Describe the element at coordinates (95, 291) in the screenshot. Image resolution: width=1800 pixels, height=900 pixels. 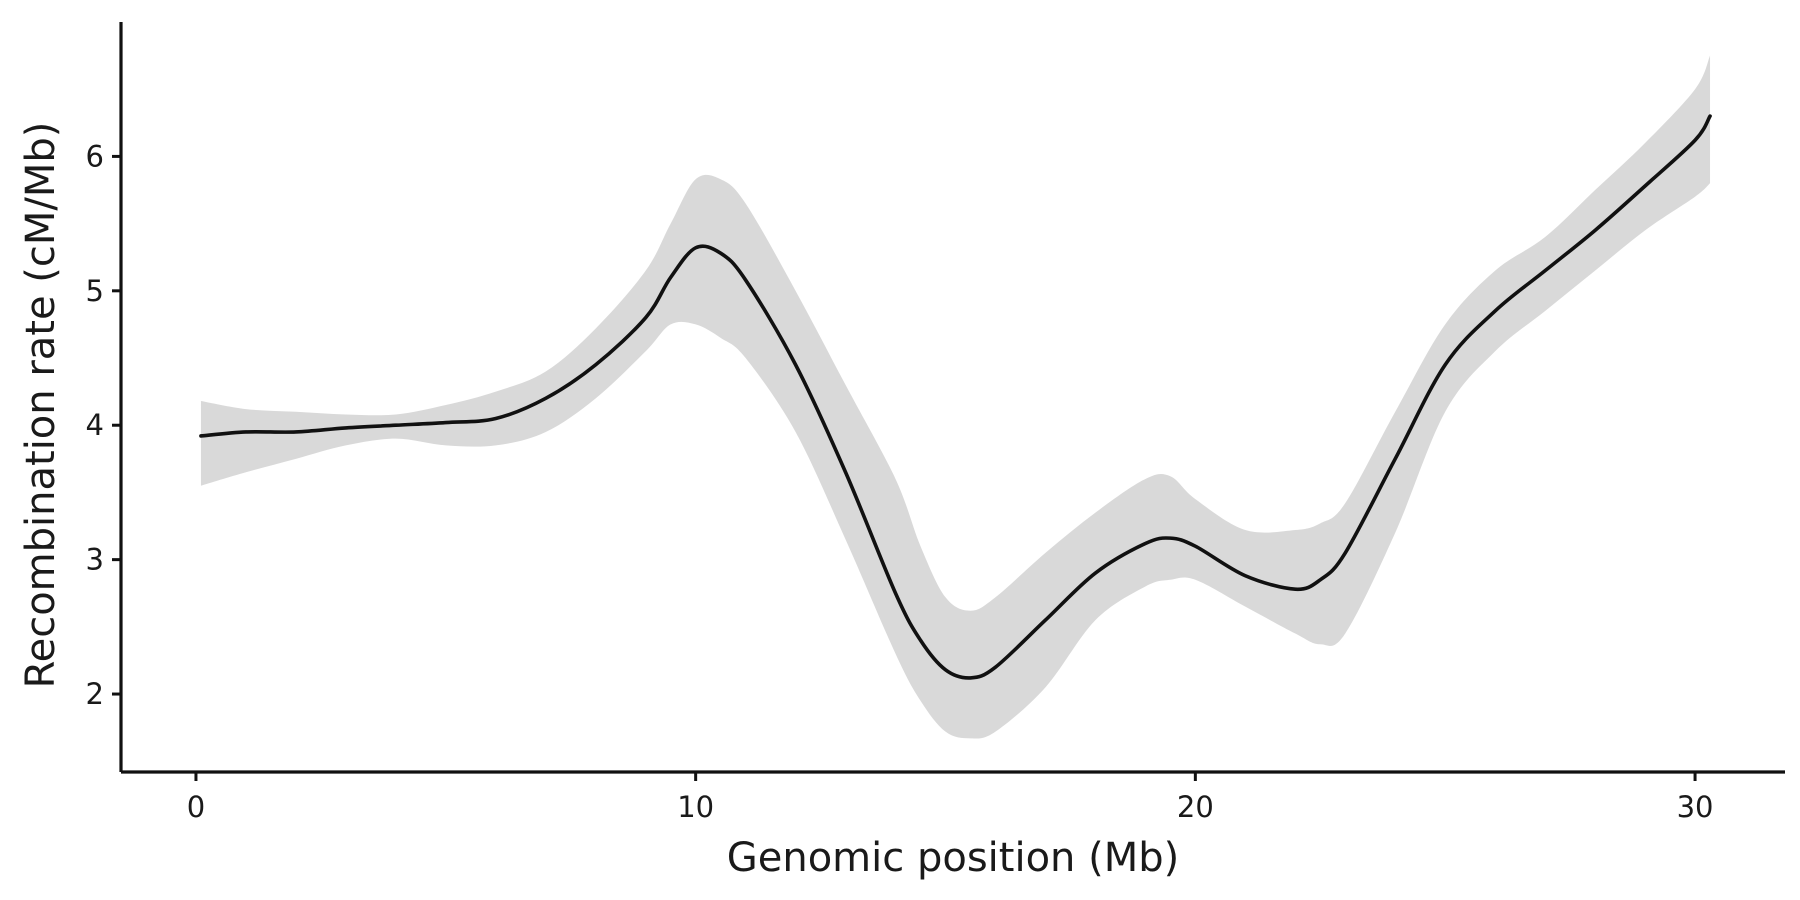
I see `y-tick-label: 5` at that location.